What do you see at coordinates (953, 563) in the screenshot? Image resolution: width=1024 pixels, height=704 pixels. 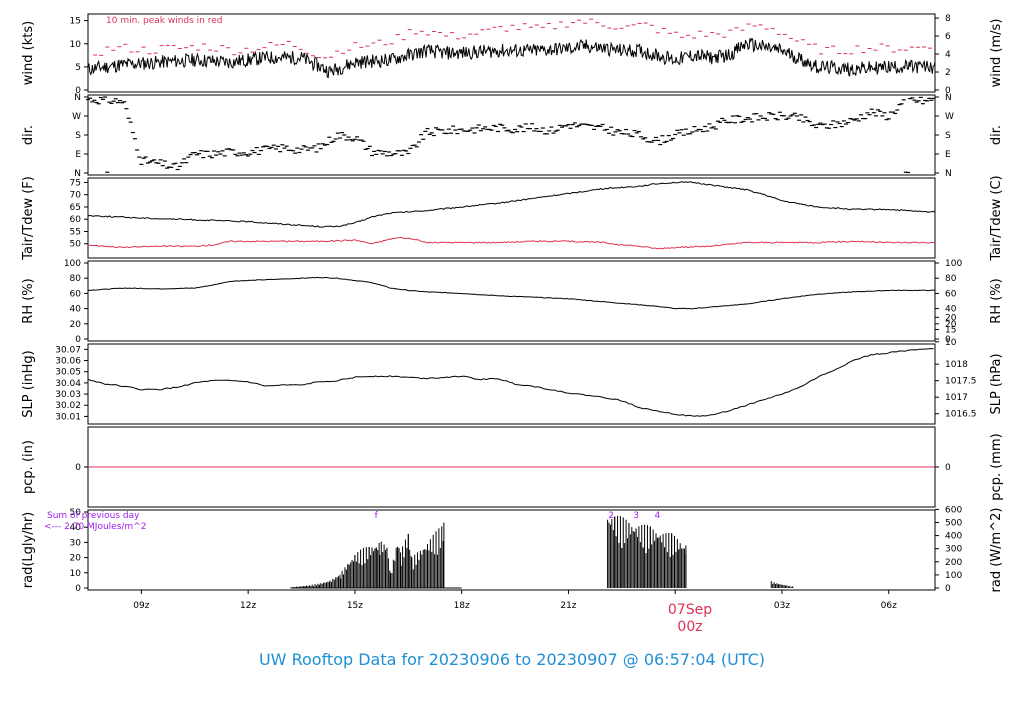 I see `y-right-tick-label: 200` at bounding box center [953, 563].